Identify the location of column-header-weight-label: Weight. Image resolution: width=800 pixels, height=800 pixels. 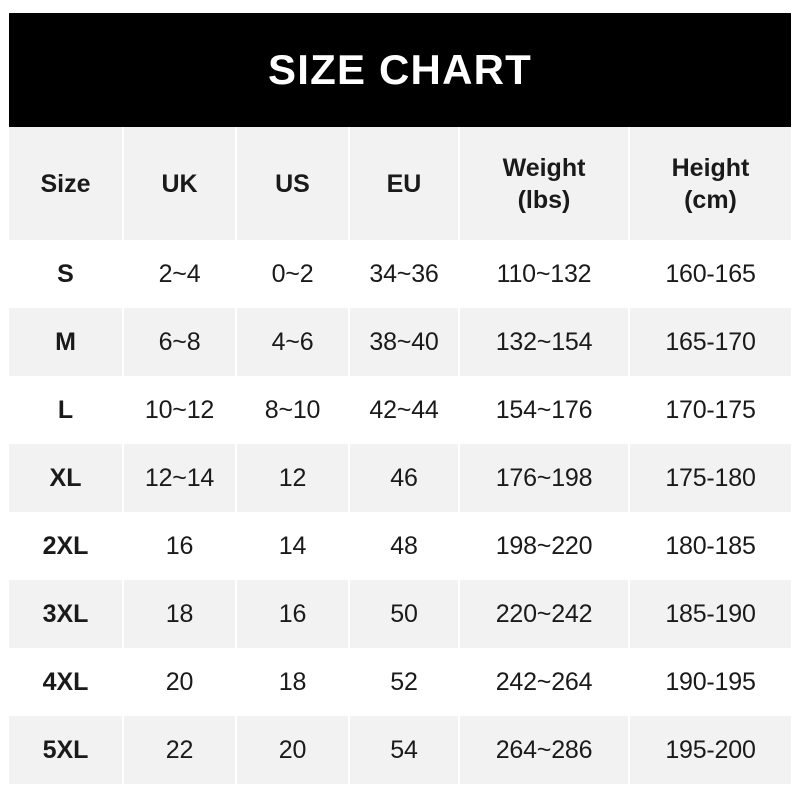
(544, 167).